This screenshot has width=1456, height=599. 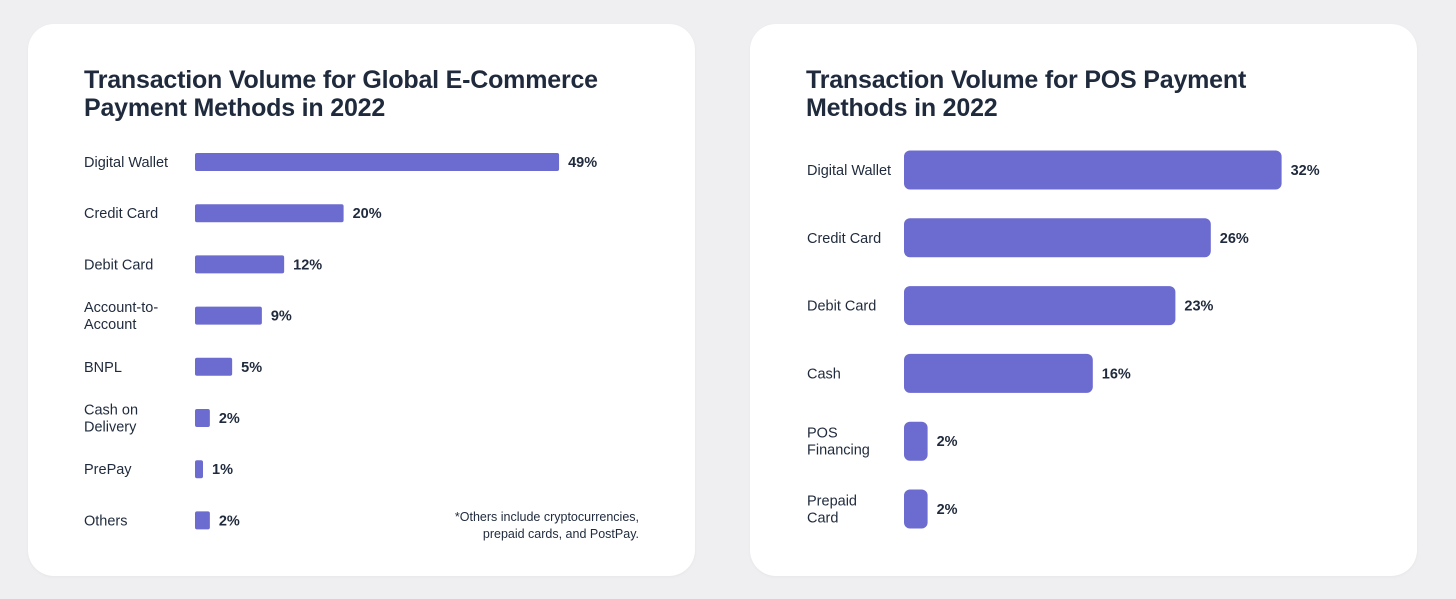 What do you see at coordinates (202, 418) in the screenshot?
I see `bar-cash-on-delivery` at bounding box center [202, 418].